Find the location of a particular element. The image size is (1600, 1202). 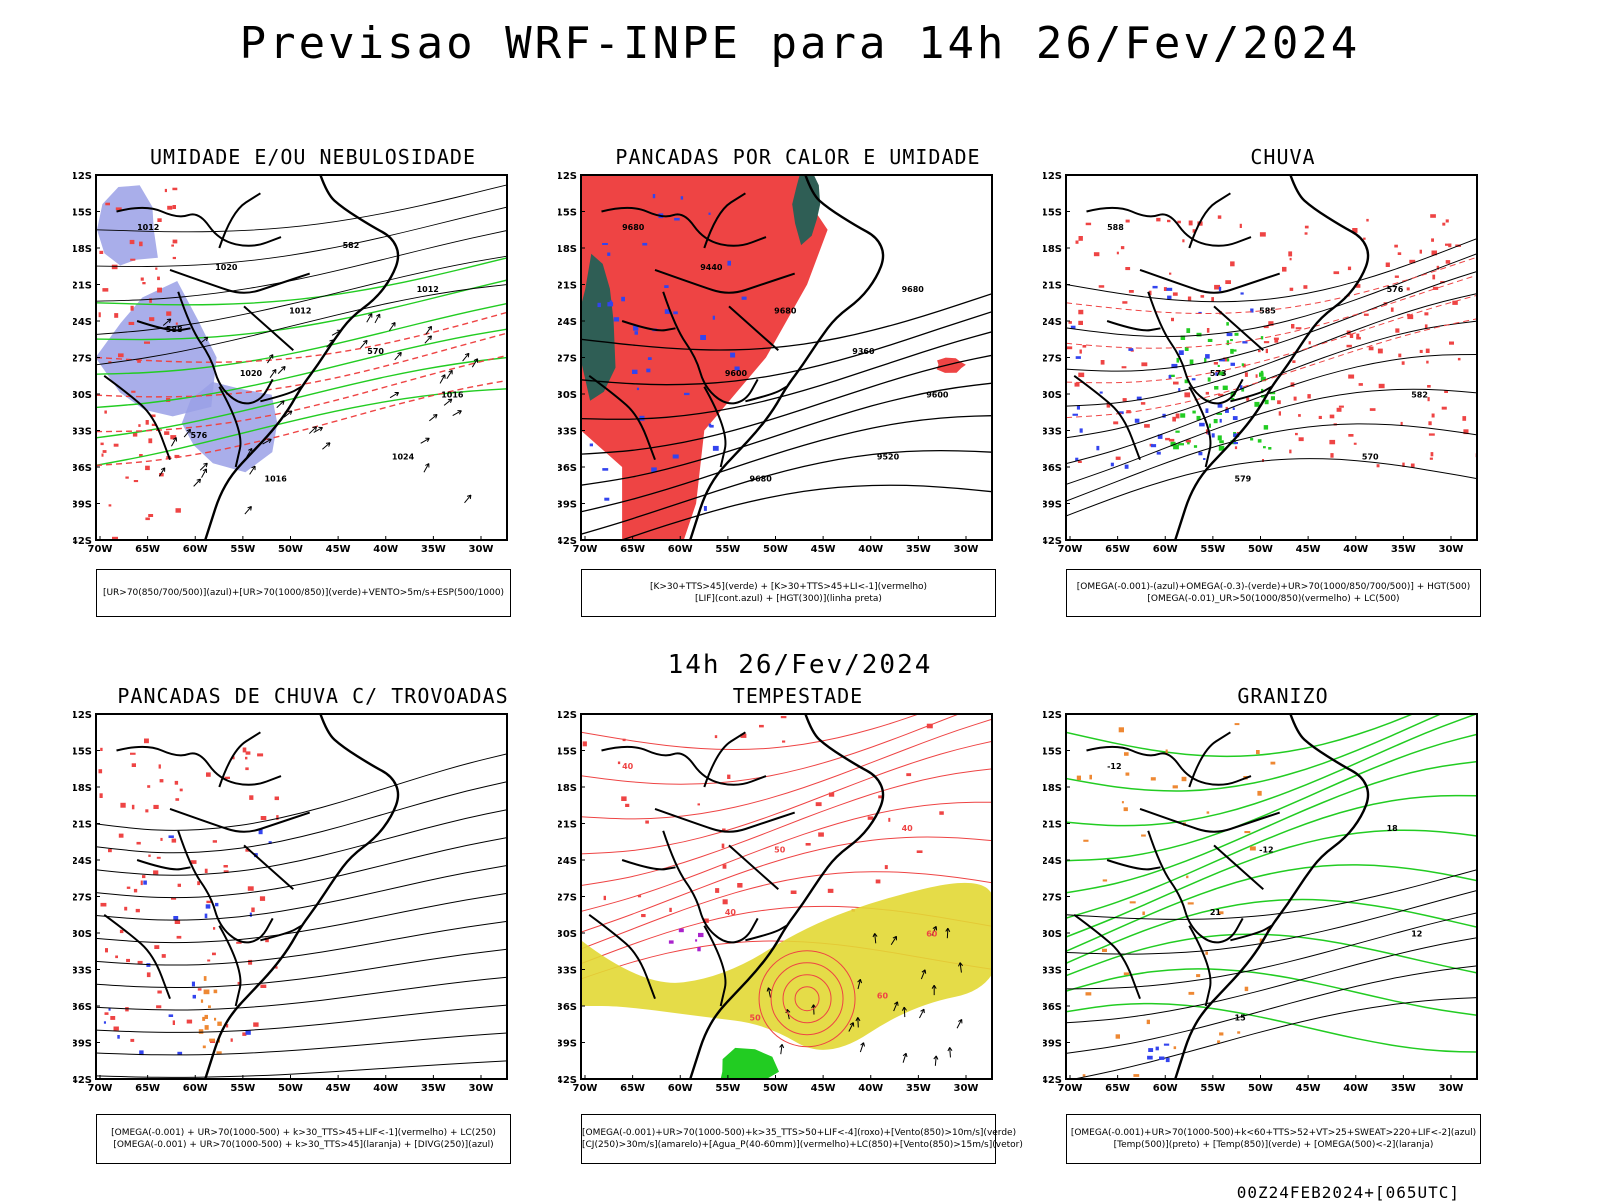

panel-title: GRANIZO is located at coordinates (1283, 696).